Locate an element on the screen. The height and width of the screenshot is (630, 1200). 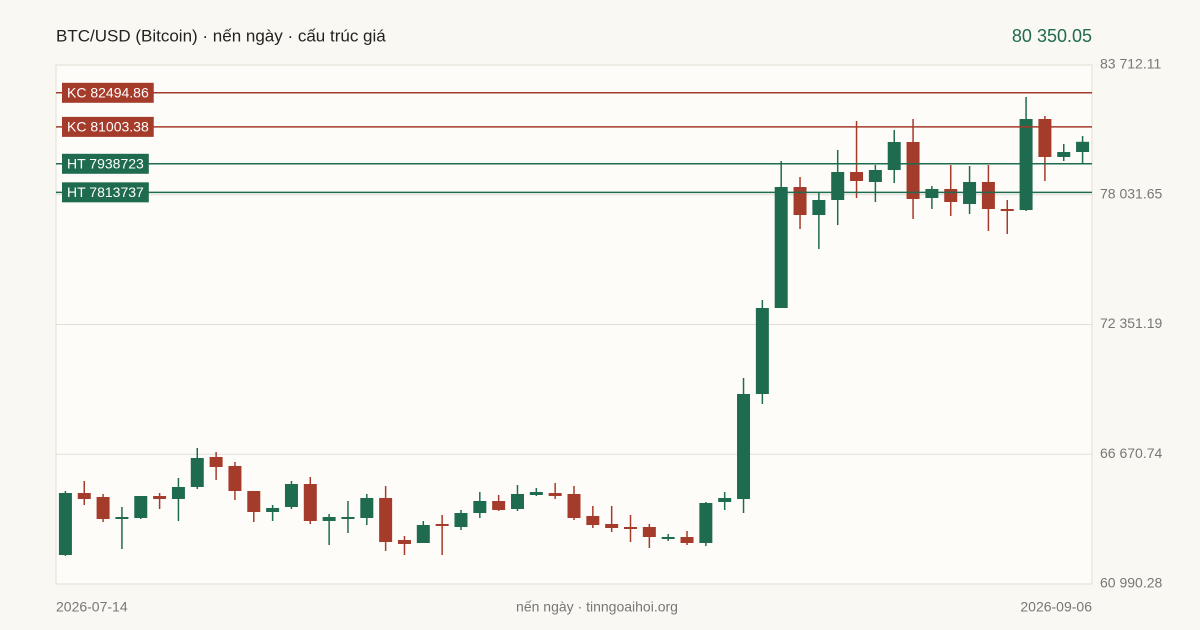
x-tick-label: 2026-07-14 is located at coordinates (92, 607).